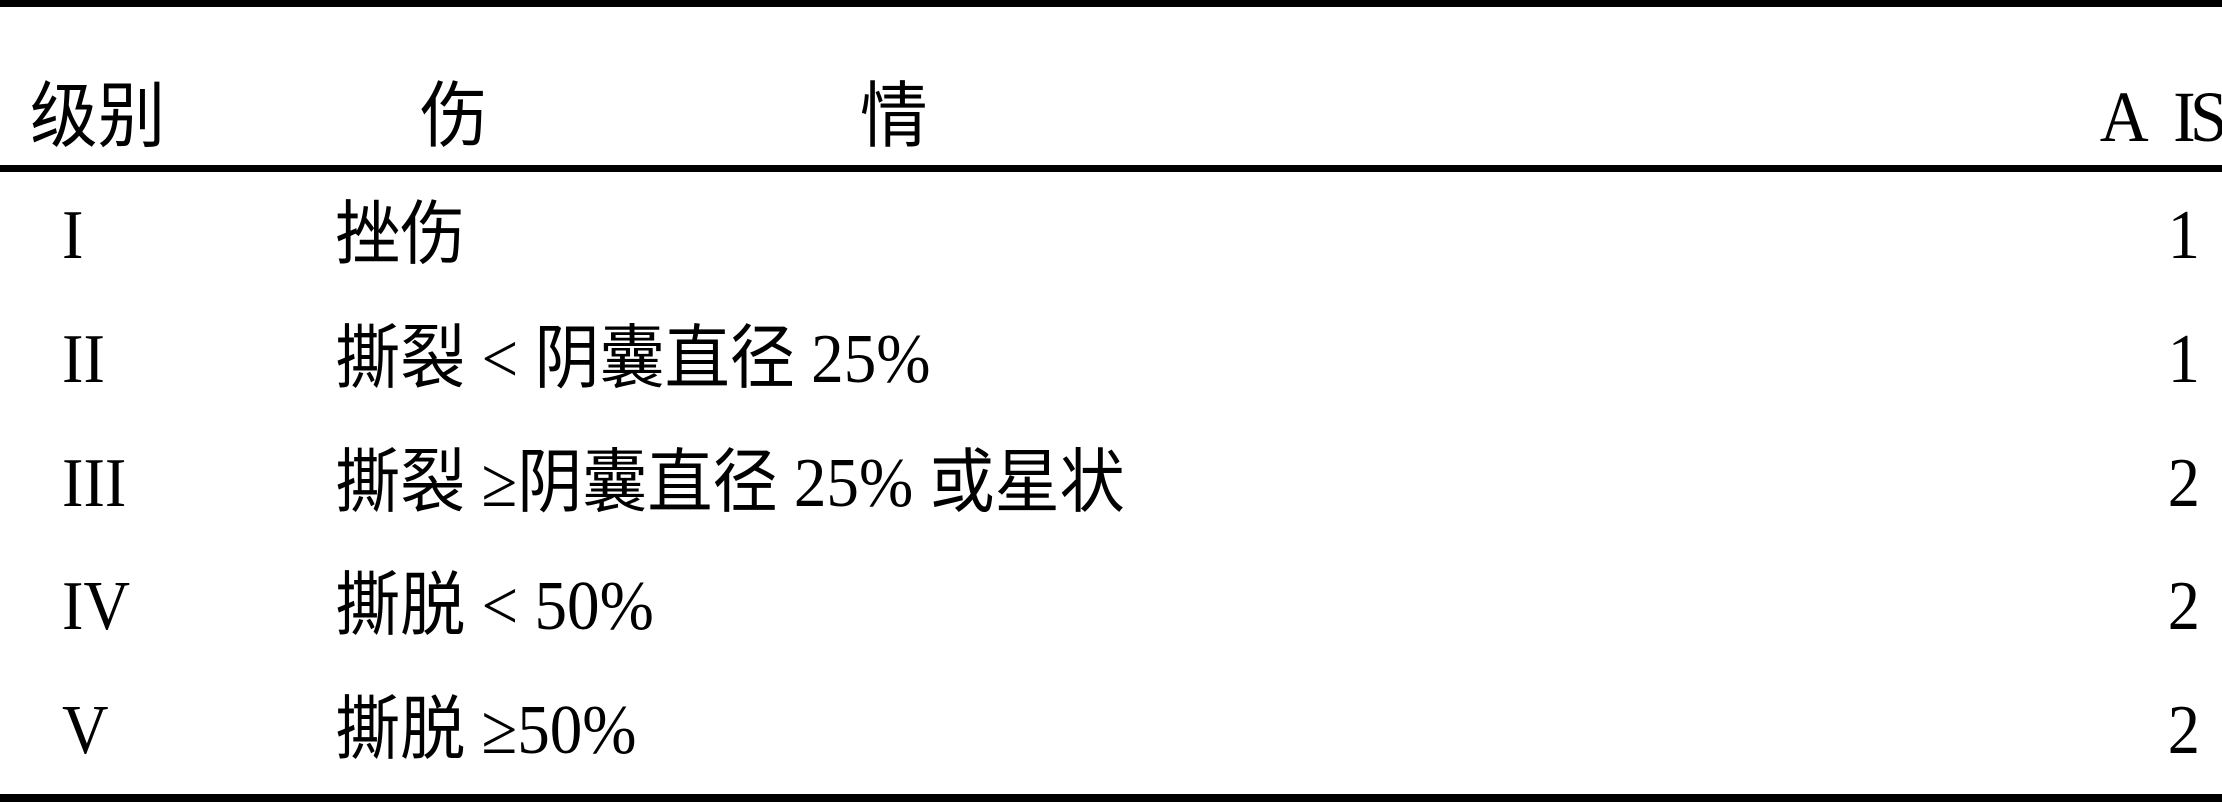 This screenshot has width=2222, height=803. Describe the element at coordinates (85, 730) in the screenshot. I see `cell-grade: V` at that location.